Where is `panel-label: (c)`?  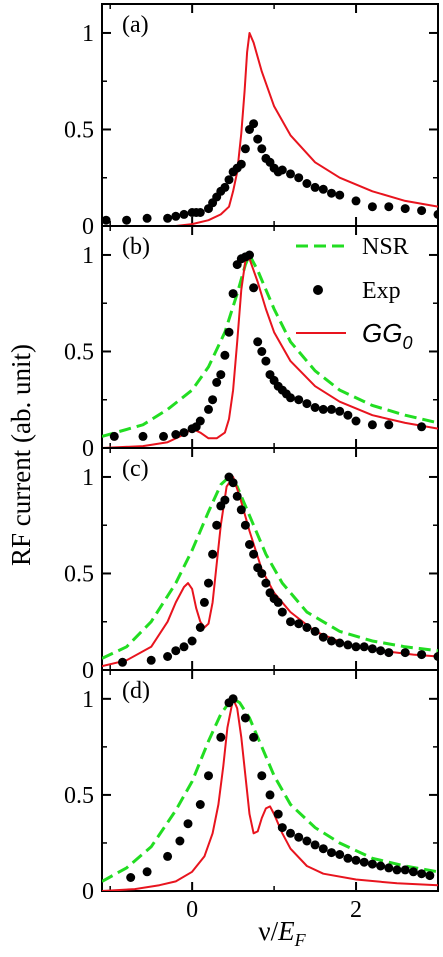 panel-label: (c) is located at coordinates (135, 469).